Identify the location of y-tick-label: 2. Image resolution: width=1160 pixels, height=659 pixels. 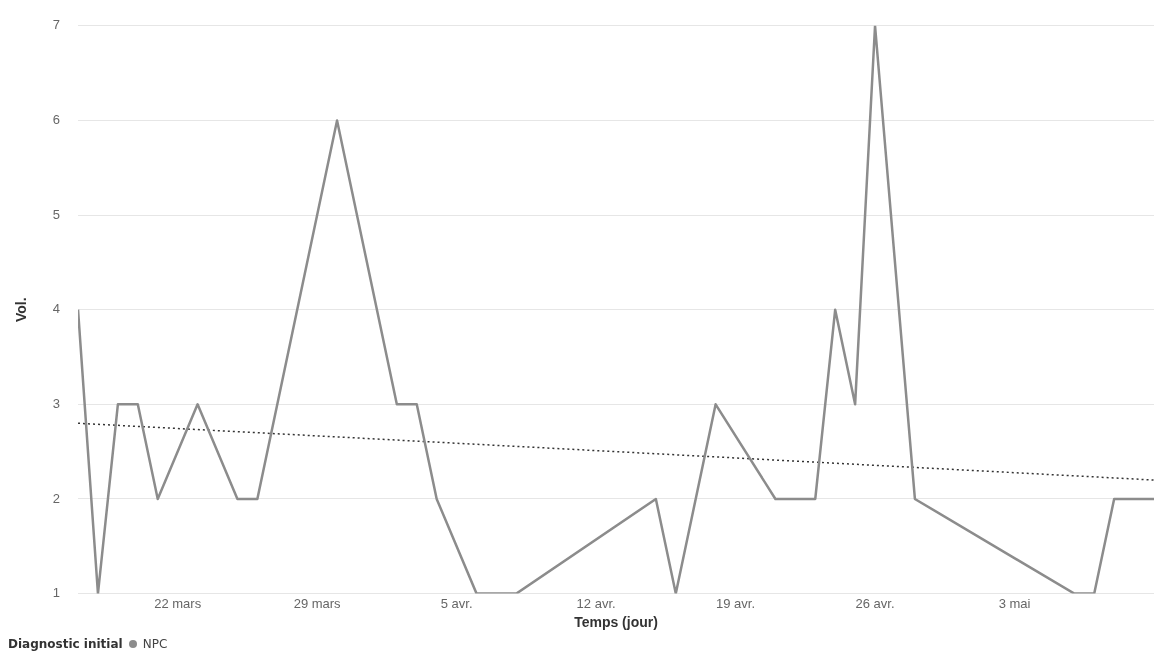
(56, 498).